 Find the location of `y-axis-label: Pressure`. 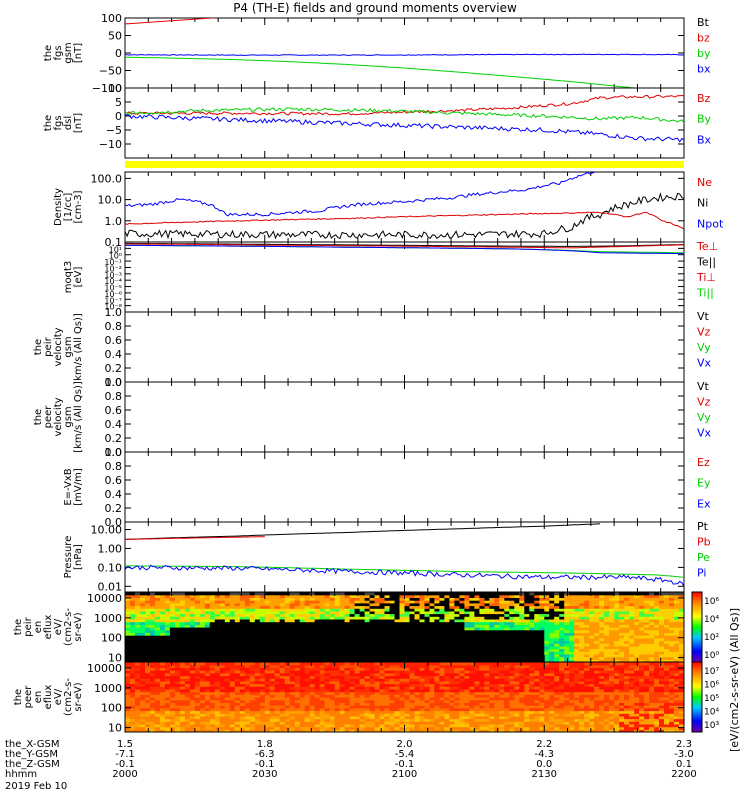

y-axis-label: Pressure is located at coordinates (68, 557).